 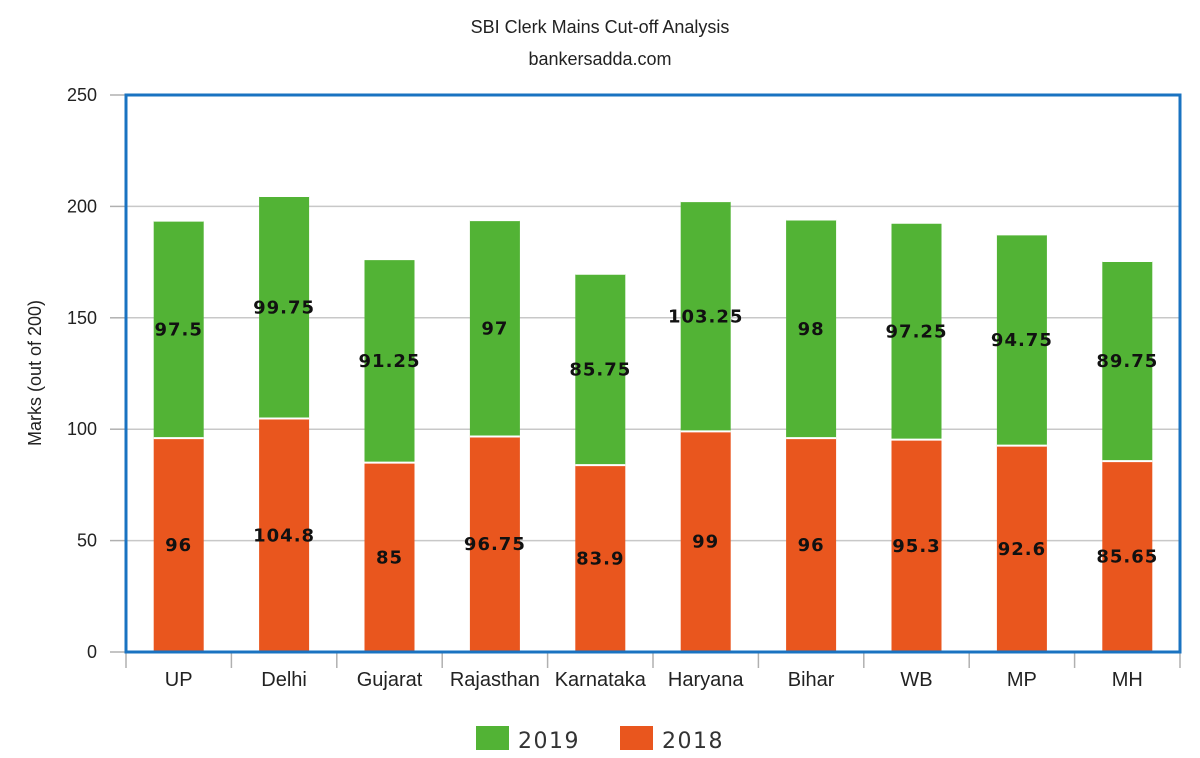 I want to click on y-tick-label: 200, so click(x=82, y=206).